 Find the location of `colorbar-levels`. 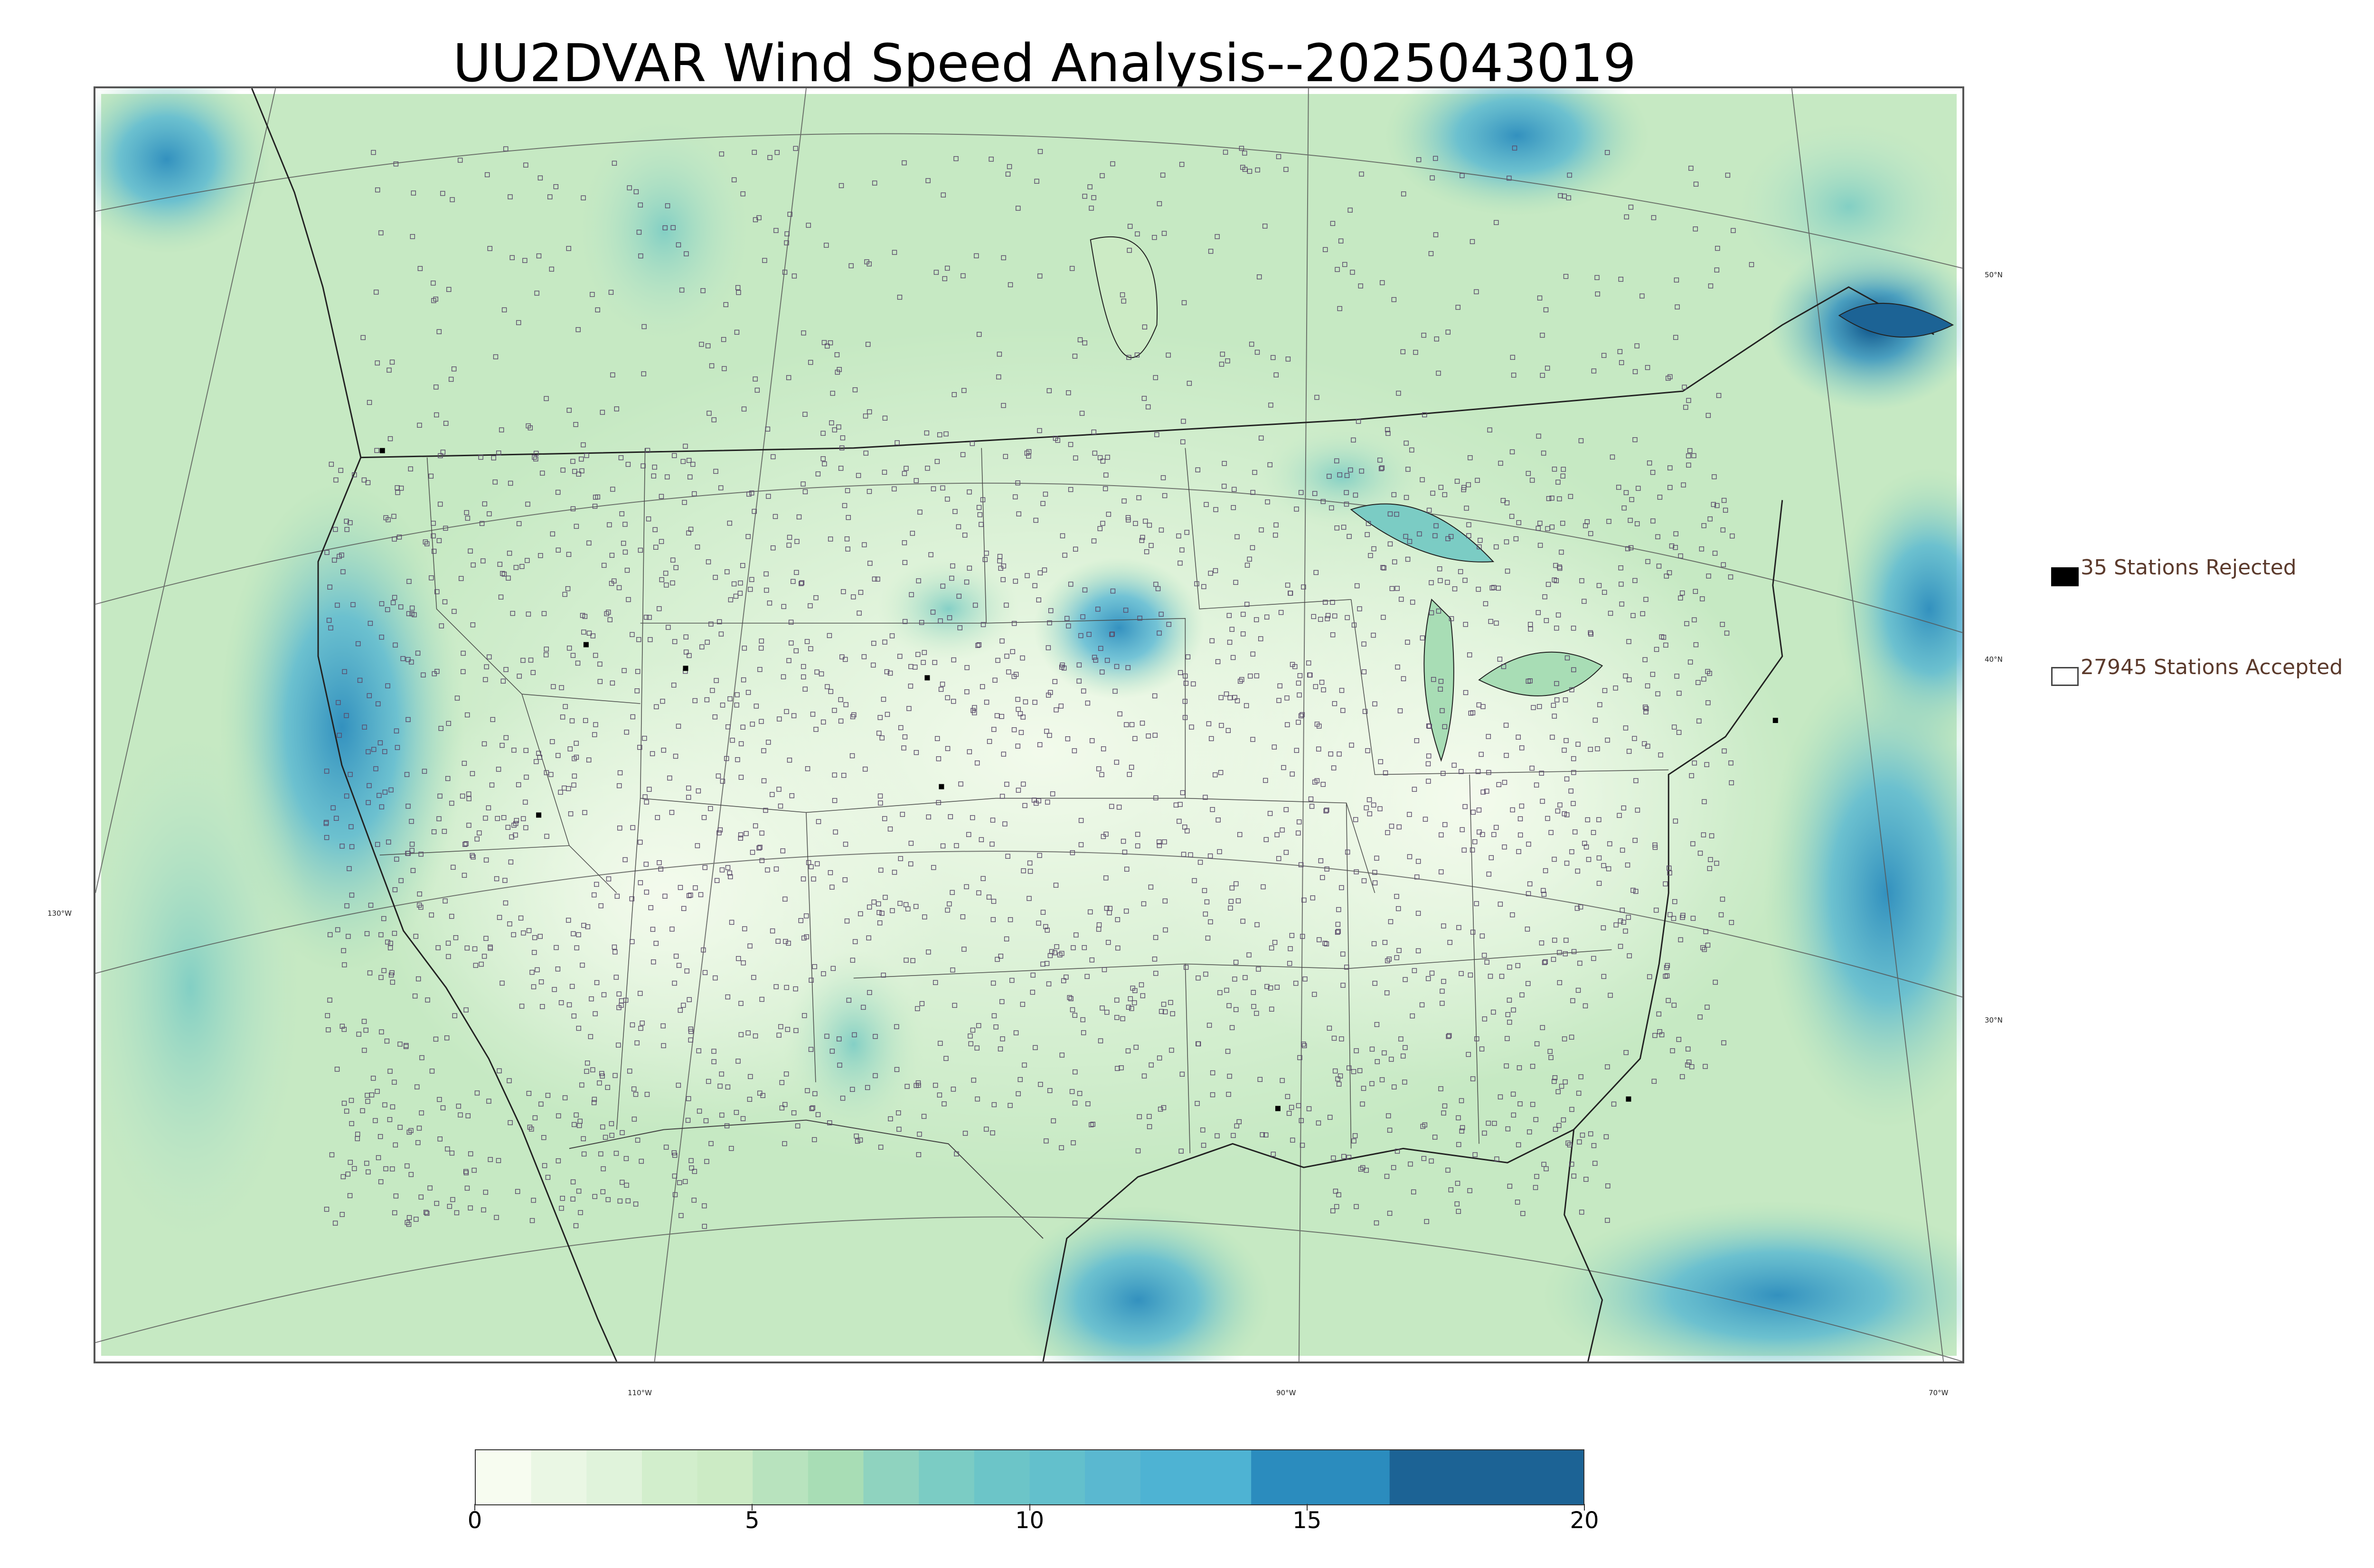

colorbar-levels is located at coordinates (1029, 1477).